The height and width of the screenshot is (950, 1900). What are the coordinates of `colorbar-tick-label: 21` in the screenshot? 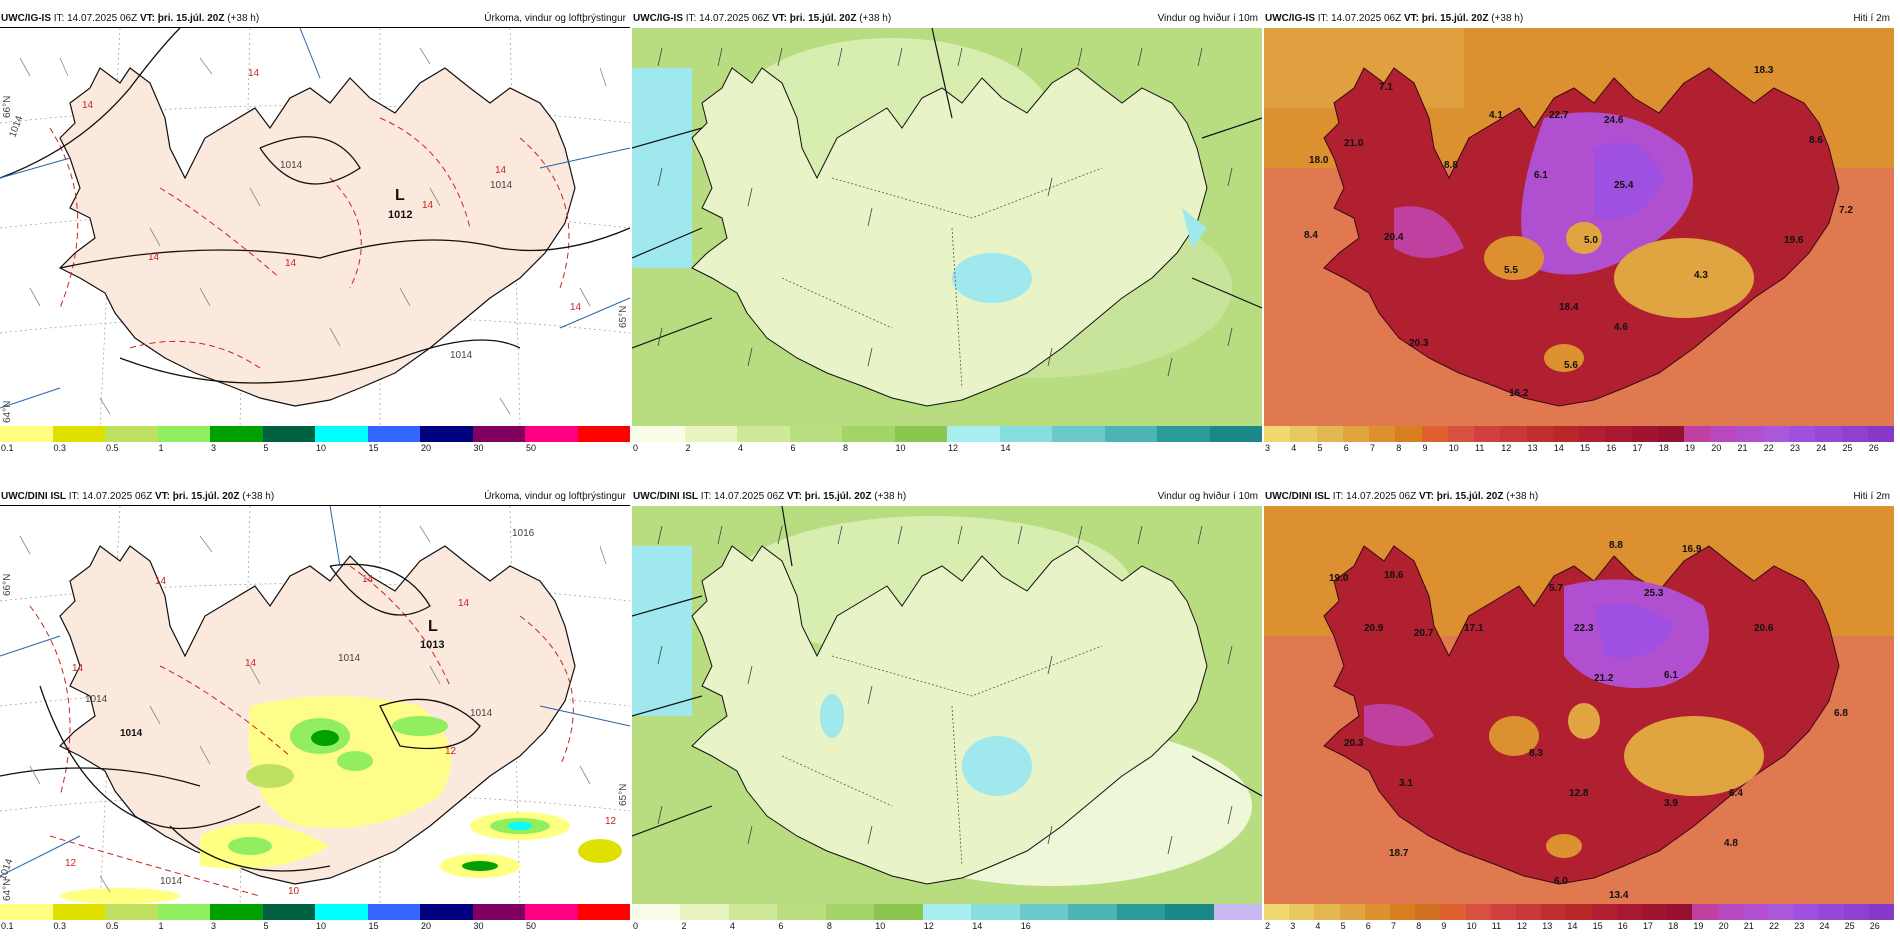 It's located at (1748, 926).